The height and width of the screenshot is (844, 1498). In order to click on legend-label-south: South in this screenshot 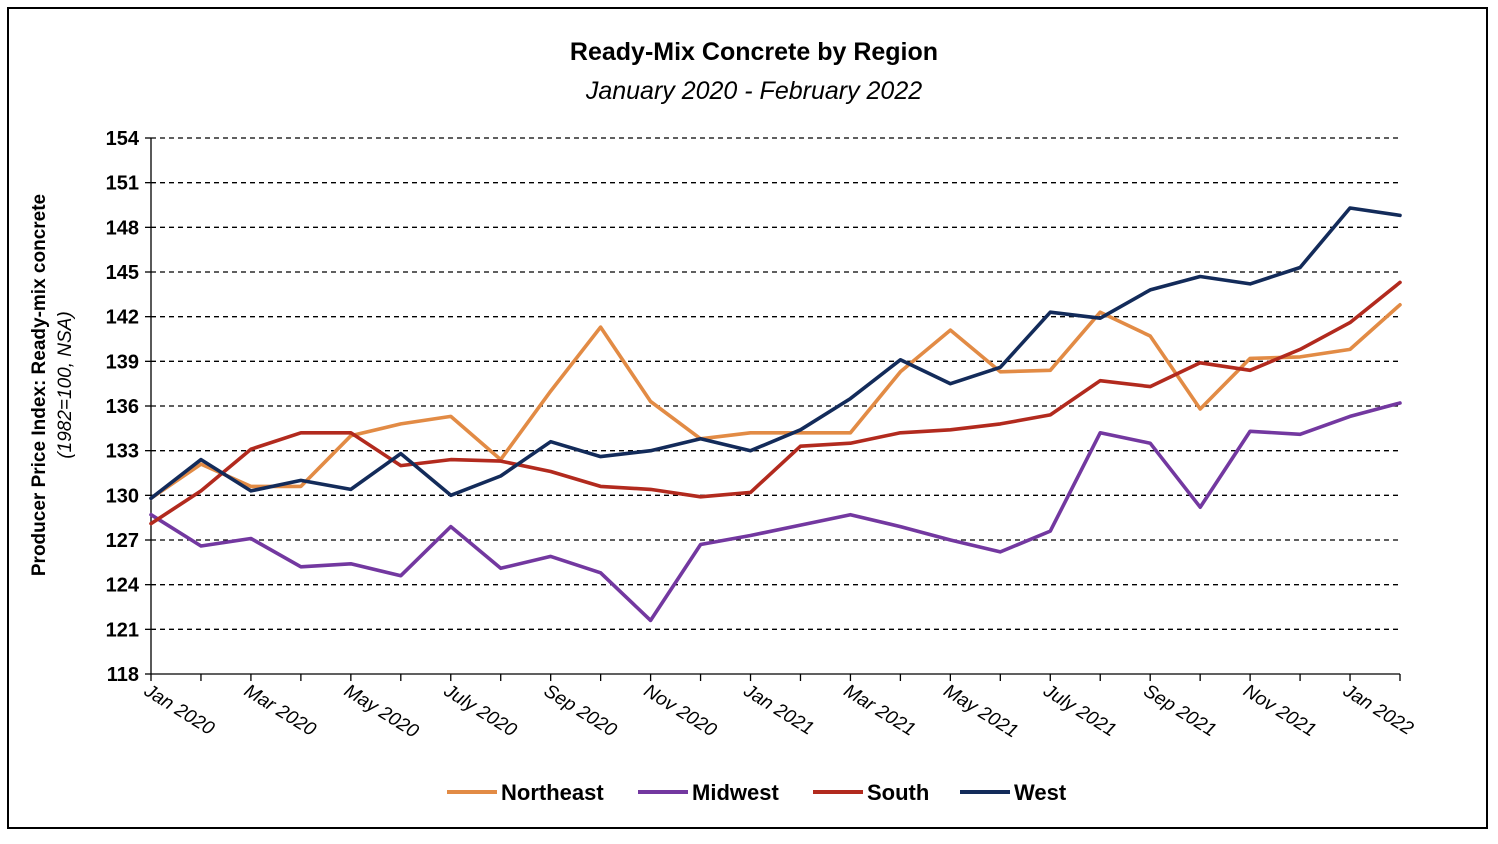, I will do `click(898, 792)`.